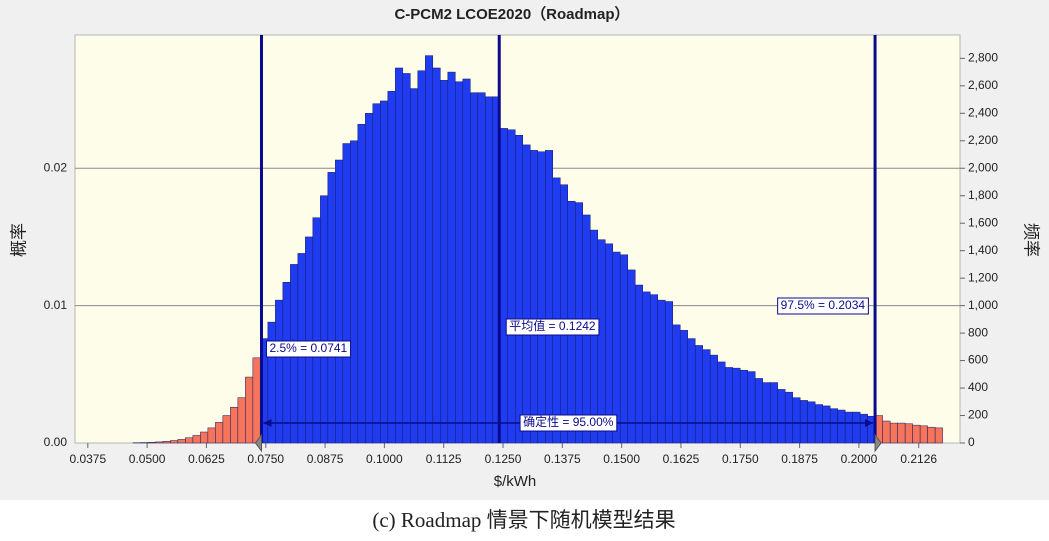 The image size is (1049, 541). Describe the element at coordinates (621, 459) in the screenshot. I see `x-tick-label: 0.1500` at that location.